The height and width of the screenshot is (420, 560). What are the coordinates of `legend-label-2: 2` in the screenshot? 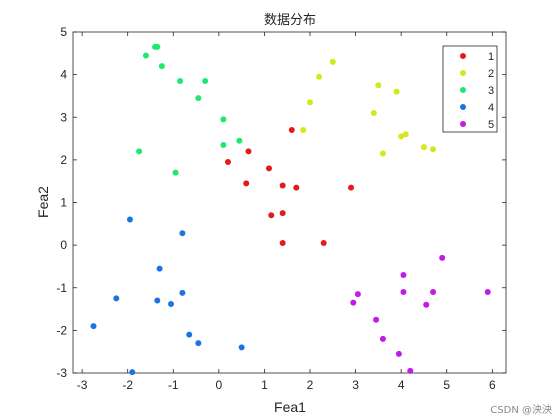 It's located at (491, 74).